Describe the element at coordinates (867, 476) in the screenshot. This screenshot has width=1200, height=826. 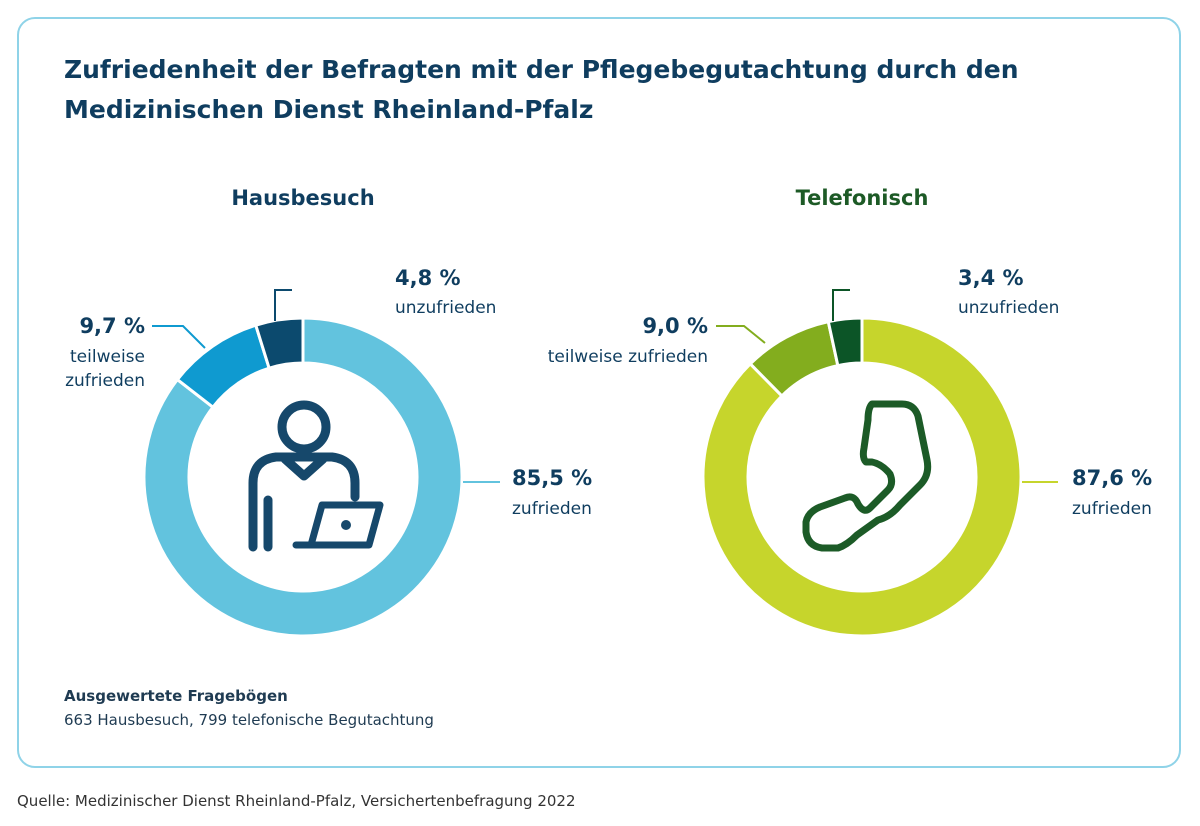
I see `telephone-handset-icon` at that location.